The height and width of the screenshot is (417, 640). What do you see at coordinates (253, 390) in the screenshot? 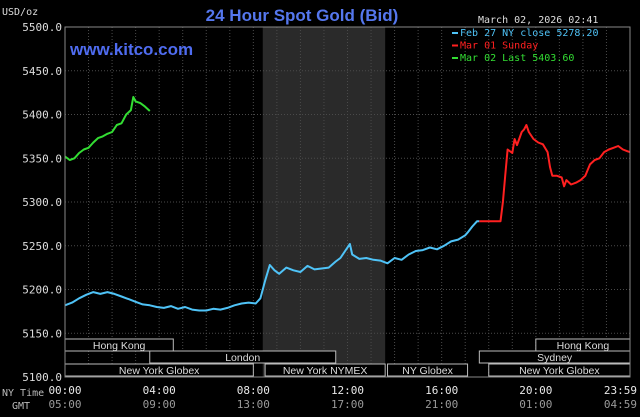
I see `x-tick-label-ny: 08:00` at bounding box center [253, 390].